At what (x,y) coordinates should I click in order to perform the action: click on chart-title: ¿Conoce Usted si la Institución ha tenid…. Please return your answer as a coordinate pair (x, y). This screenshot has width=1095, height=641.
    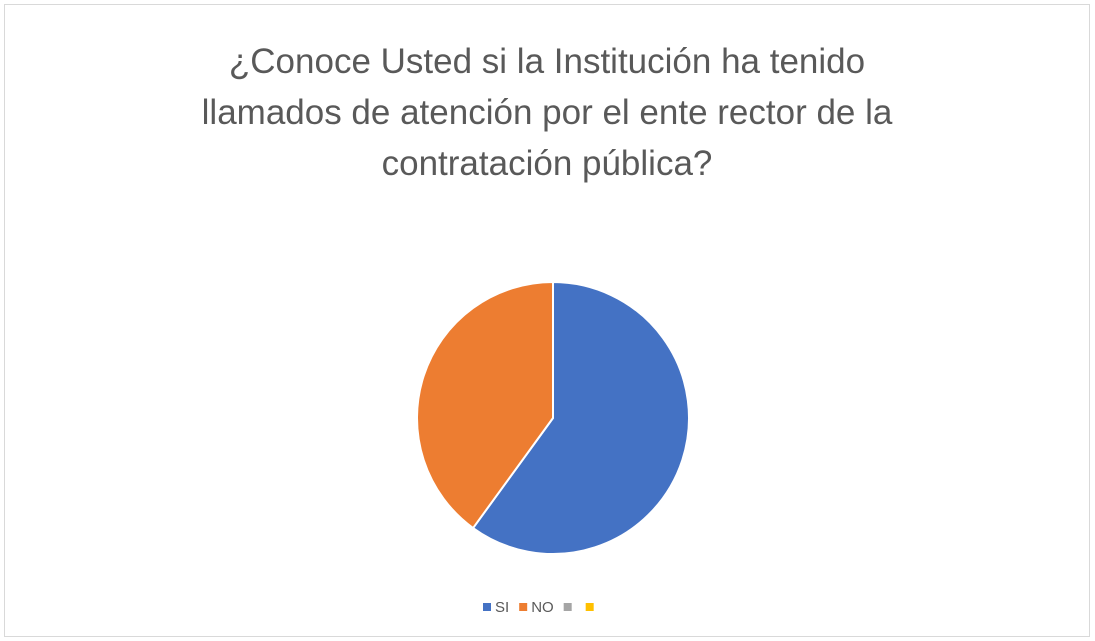
    Looking at the image, I should click on (547, 112).